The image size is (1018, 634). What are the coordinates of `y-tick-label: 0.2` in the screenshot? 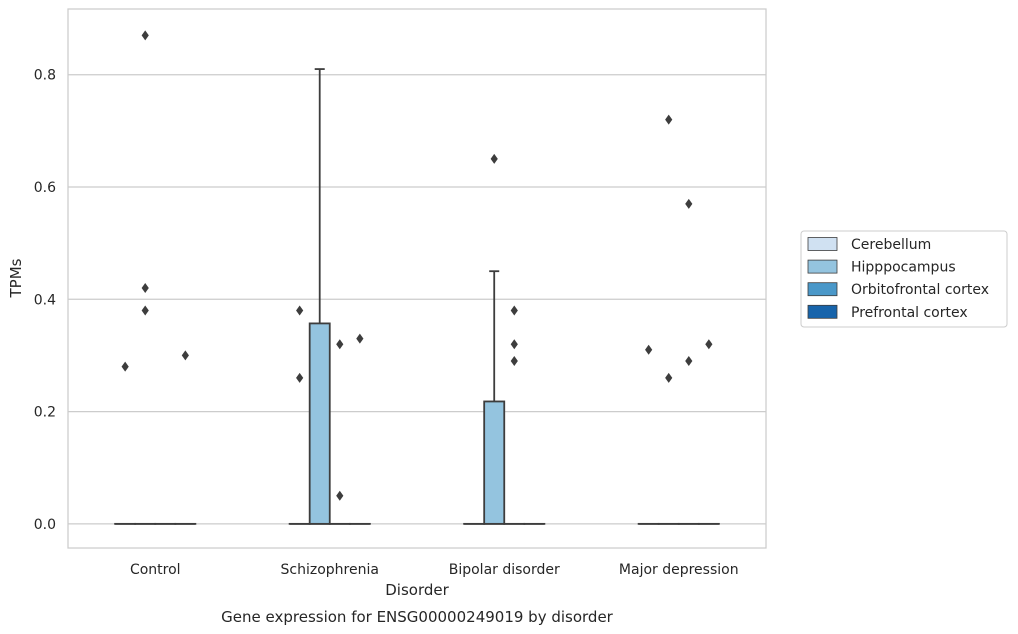 It's located at (45, 413).